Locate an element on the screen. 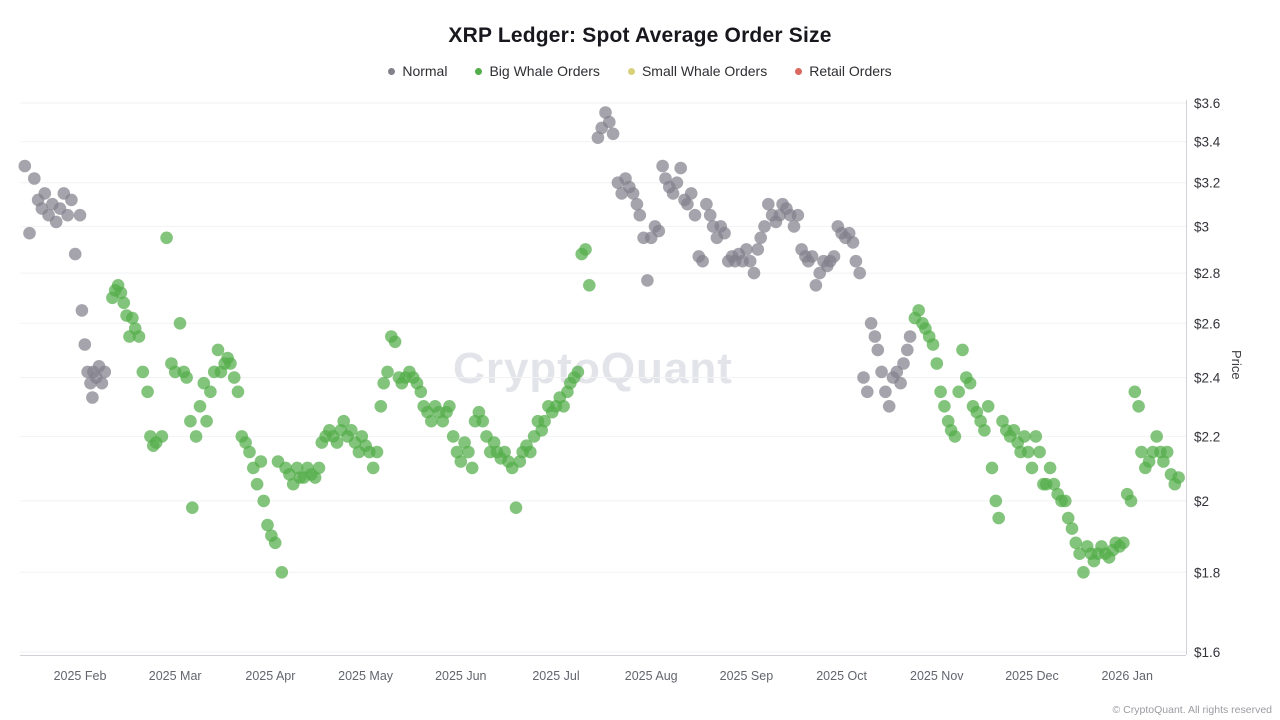  legend-item-big-whale-orders: Big Whale Orders is located at coordinates (537, 71).